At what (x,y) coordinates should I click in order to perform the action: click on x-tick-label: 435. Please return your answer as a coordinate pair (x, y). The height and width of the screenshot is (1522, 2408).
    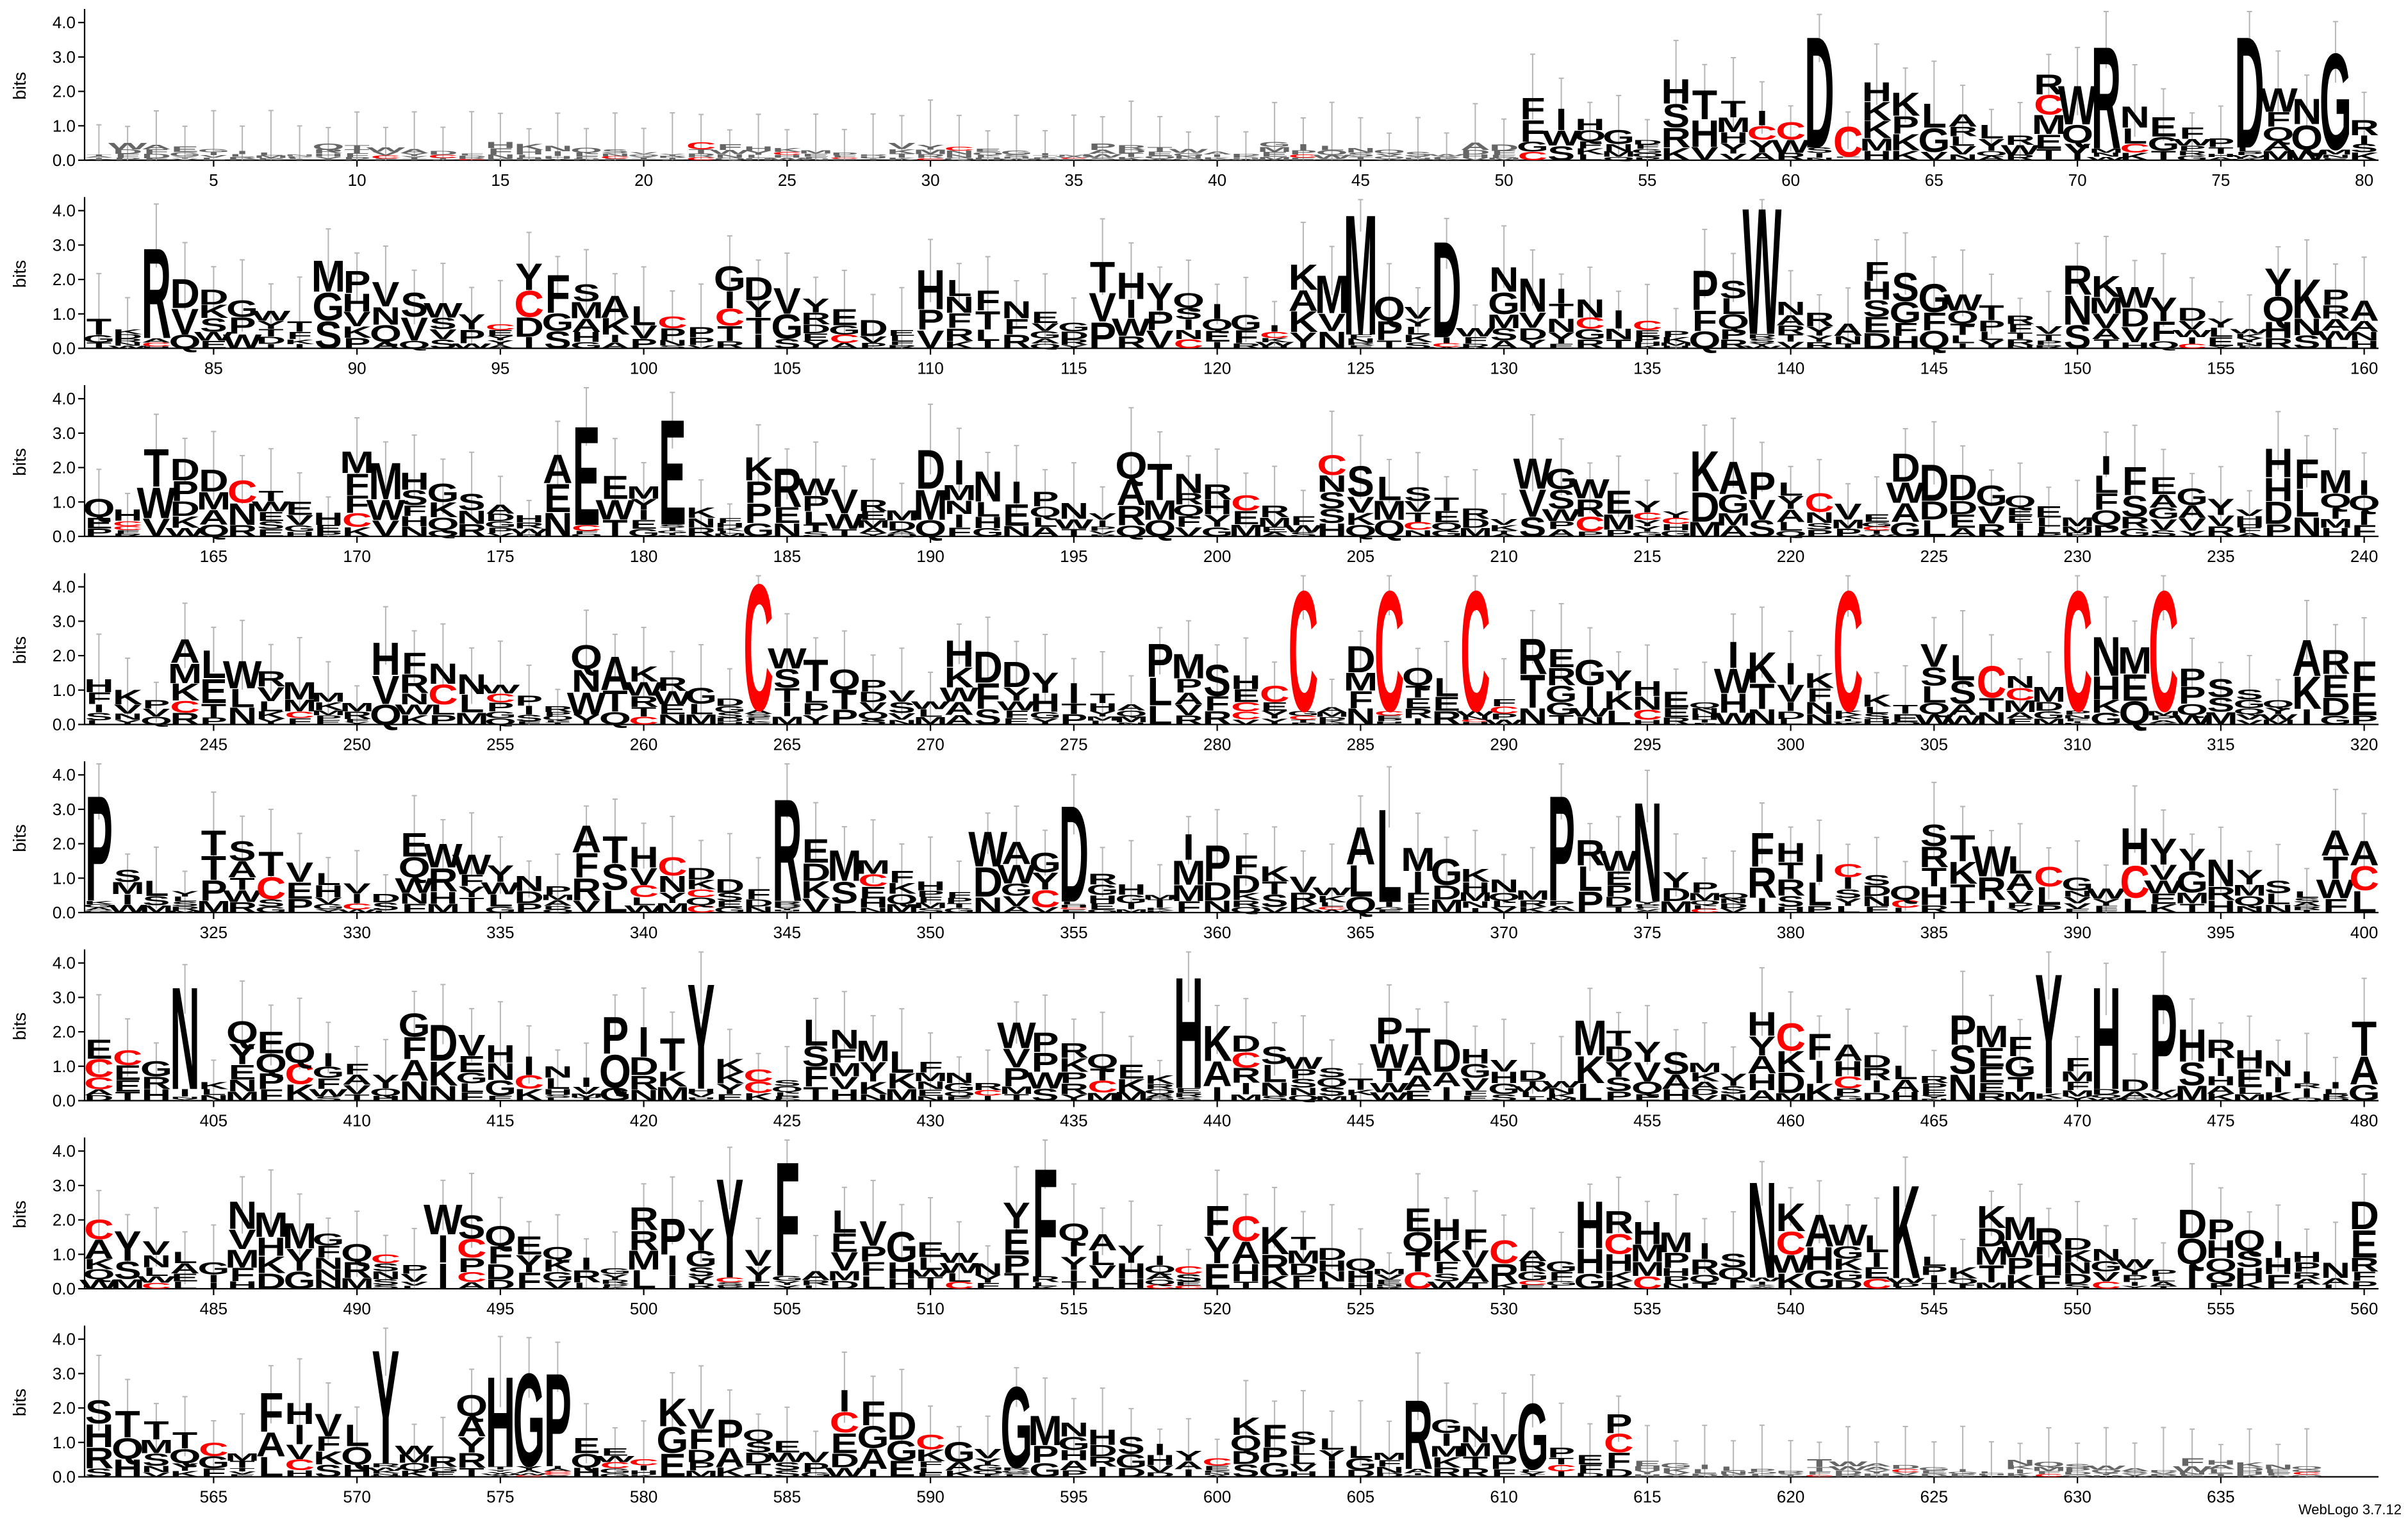
    Looking at the image, I should click on (1073, 1120).